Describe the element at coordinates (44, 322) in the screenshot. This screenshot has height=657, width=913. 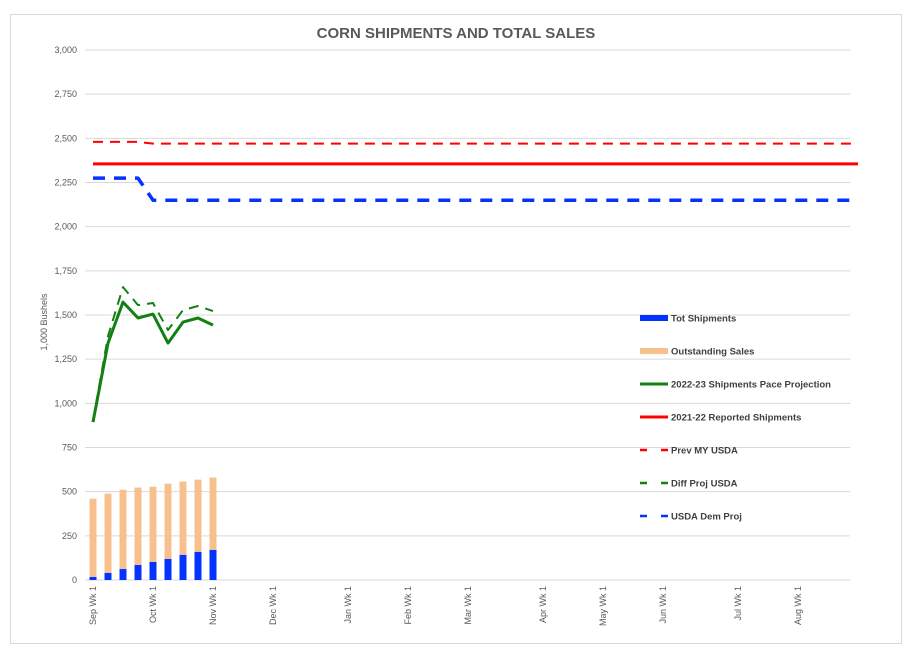
I see `y-axis-label: 1,000 Bushels` at that location.